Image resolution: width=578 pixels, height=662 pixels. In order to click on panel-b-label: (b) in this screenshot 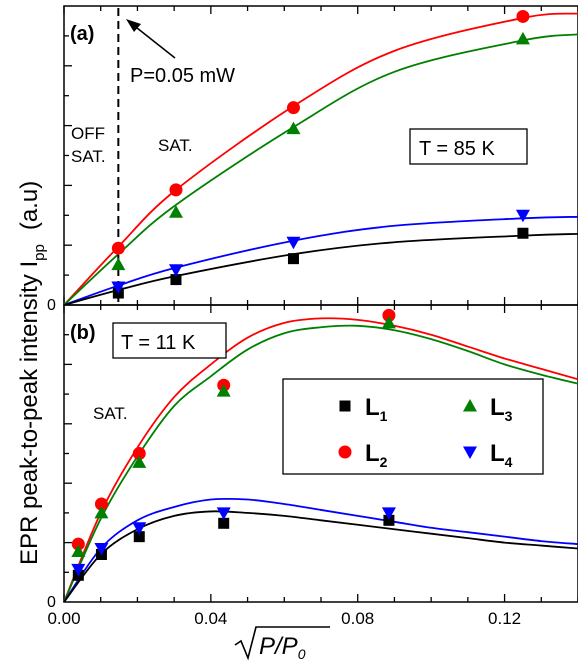, I will do `click(83, 333)`.